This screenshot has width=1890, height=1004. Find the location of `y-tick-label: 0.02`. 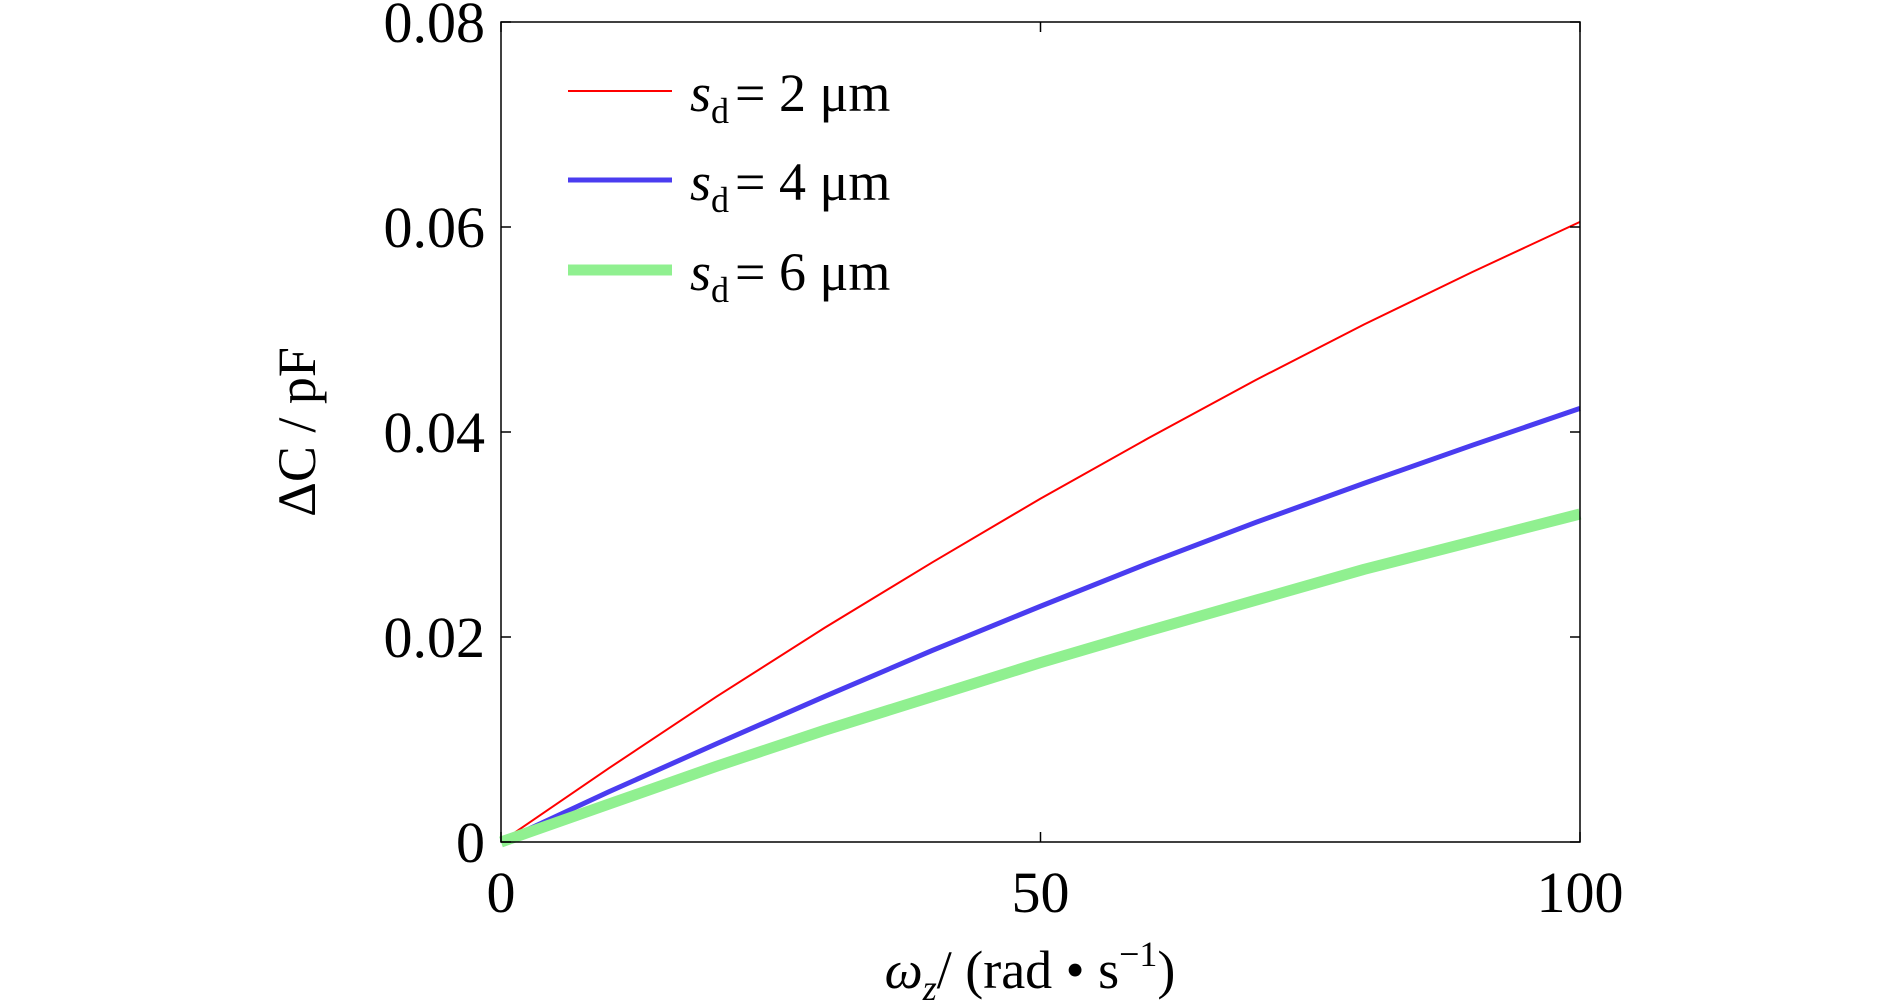

y-tick-label: 0.02 is located at coordinates (435, 637).